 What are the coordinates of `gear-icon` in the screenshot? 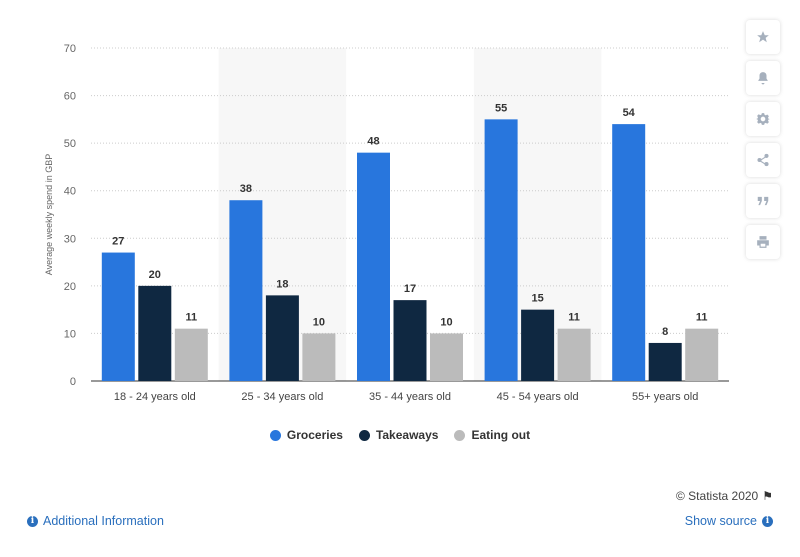 It's located at (763, 119).